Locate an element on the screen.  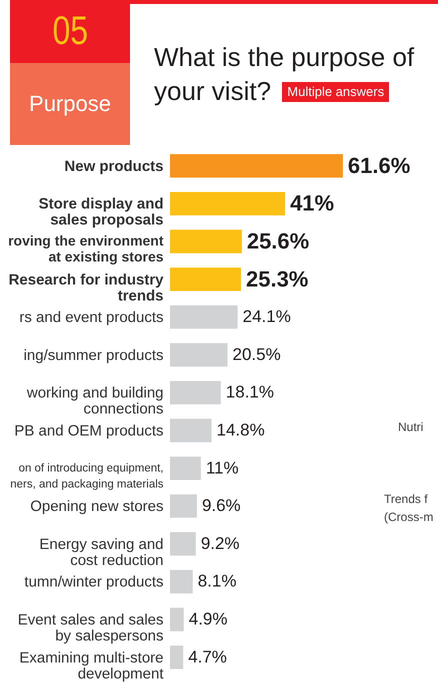
text: Trends f (Cross-m is located at coordinates (409, 508).